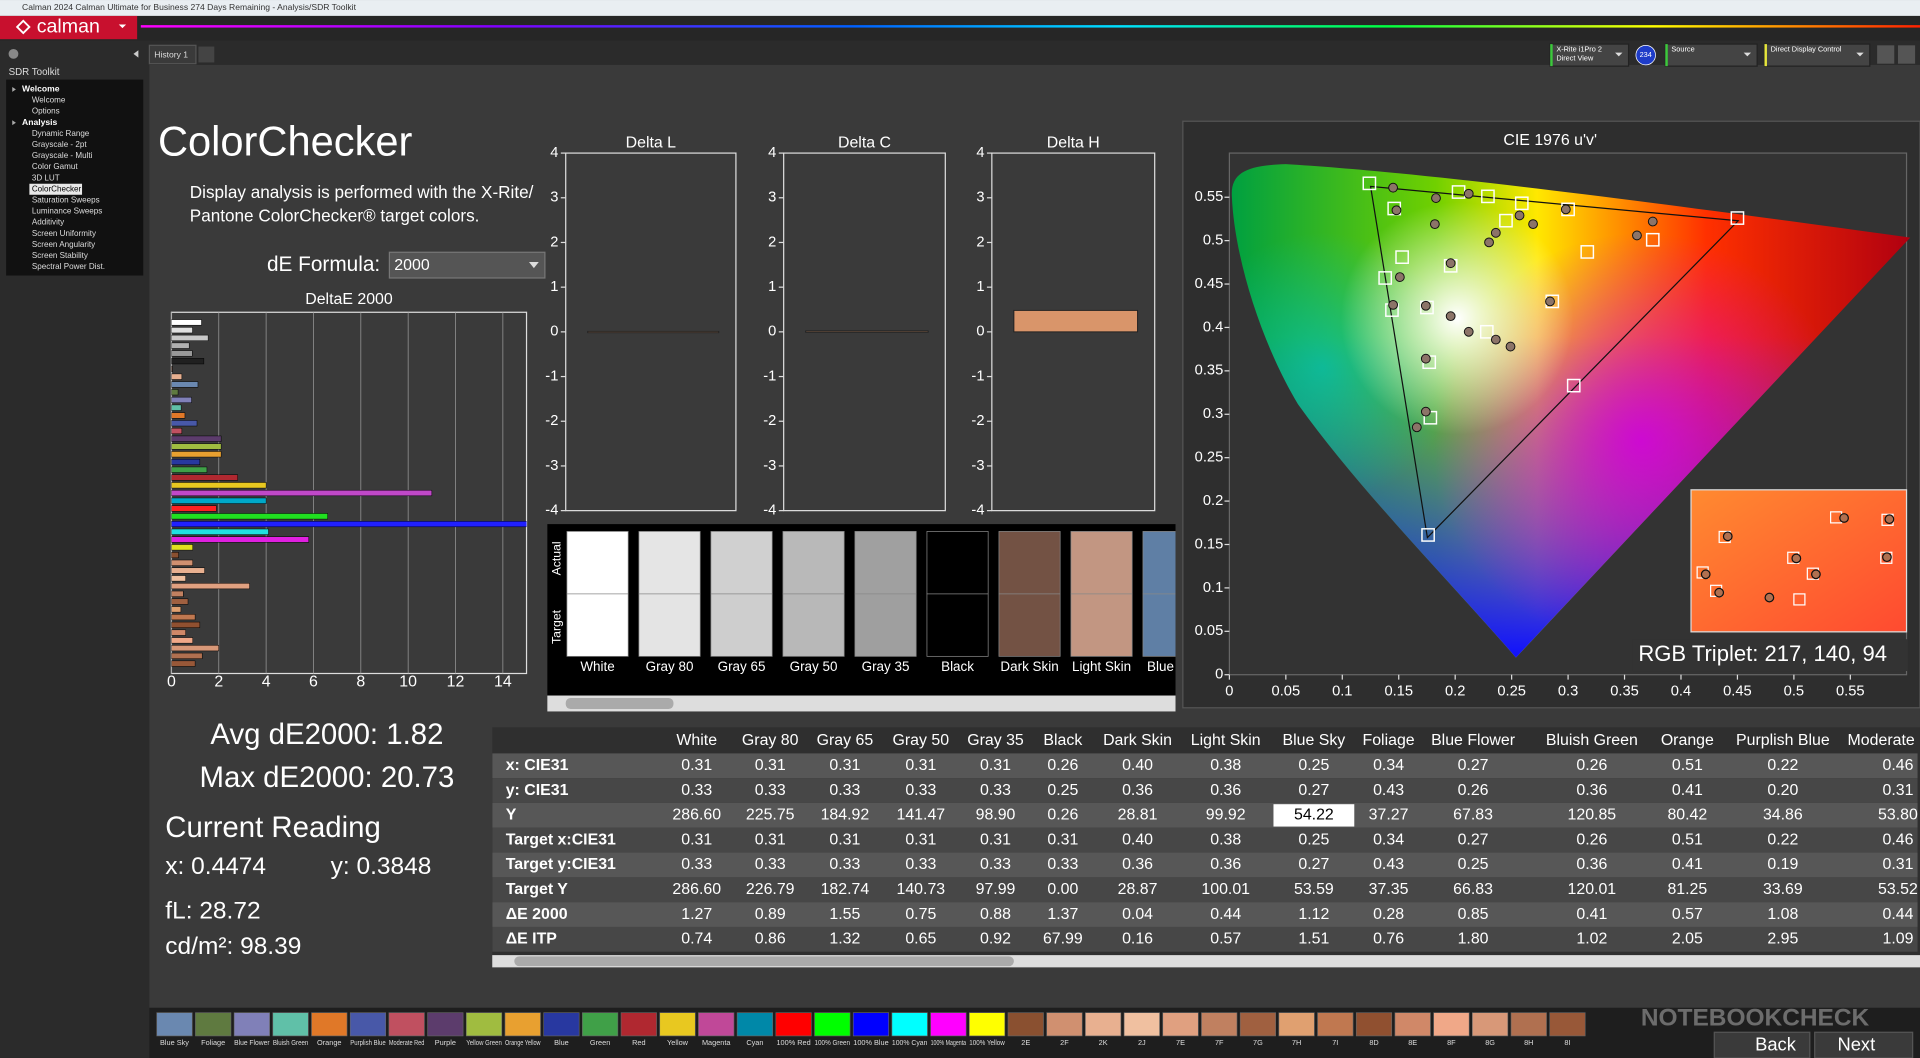 Image resolution: width=1920 pixels, height=1058 pixels. What do you see at coordinates (57, 188) in the screenshot?
I see `sidebar-item: ColorChecker` at bounding box center [57, 188].